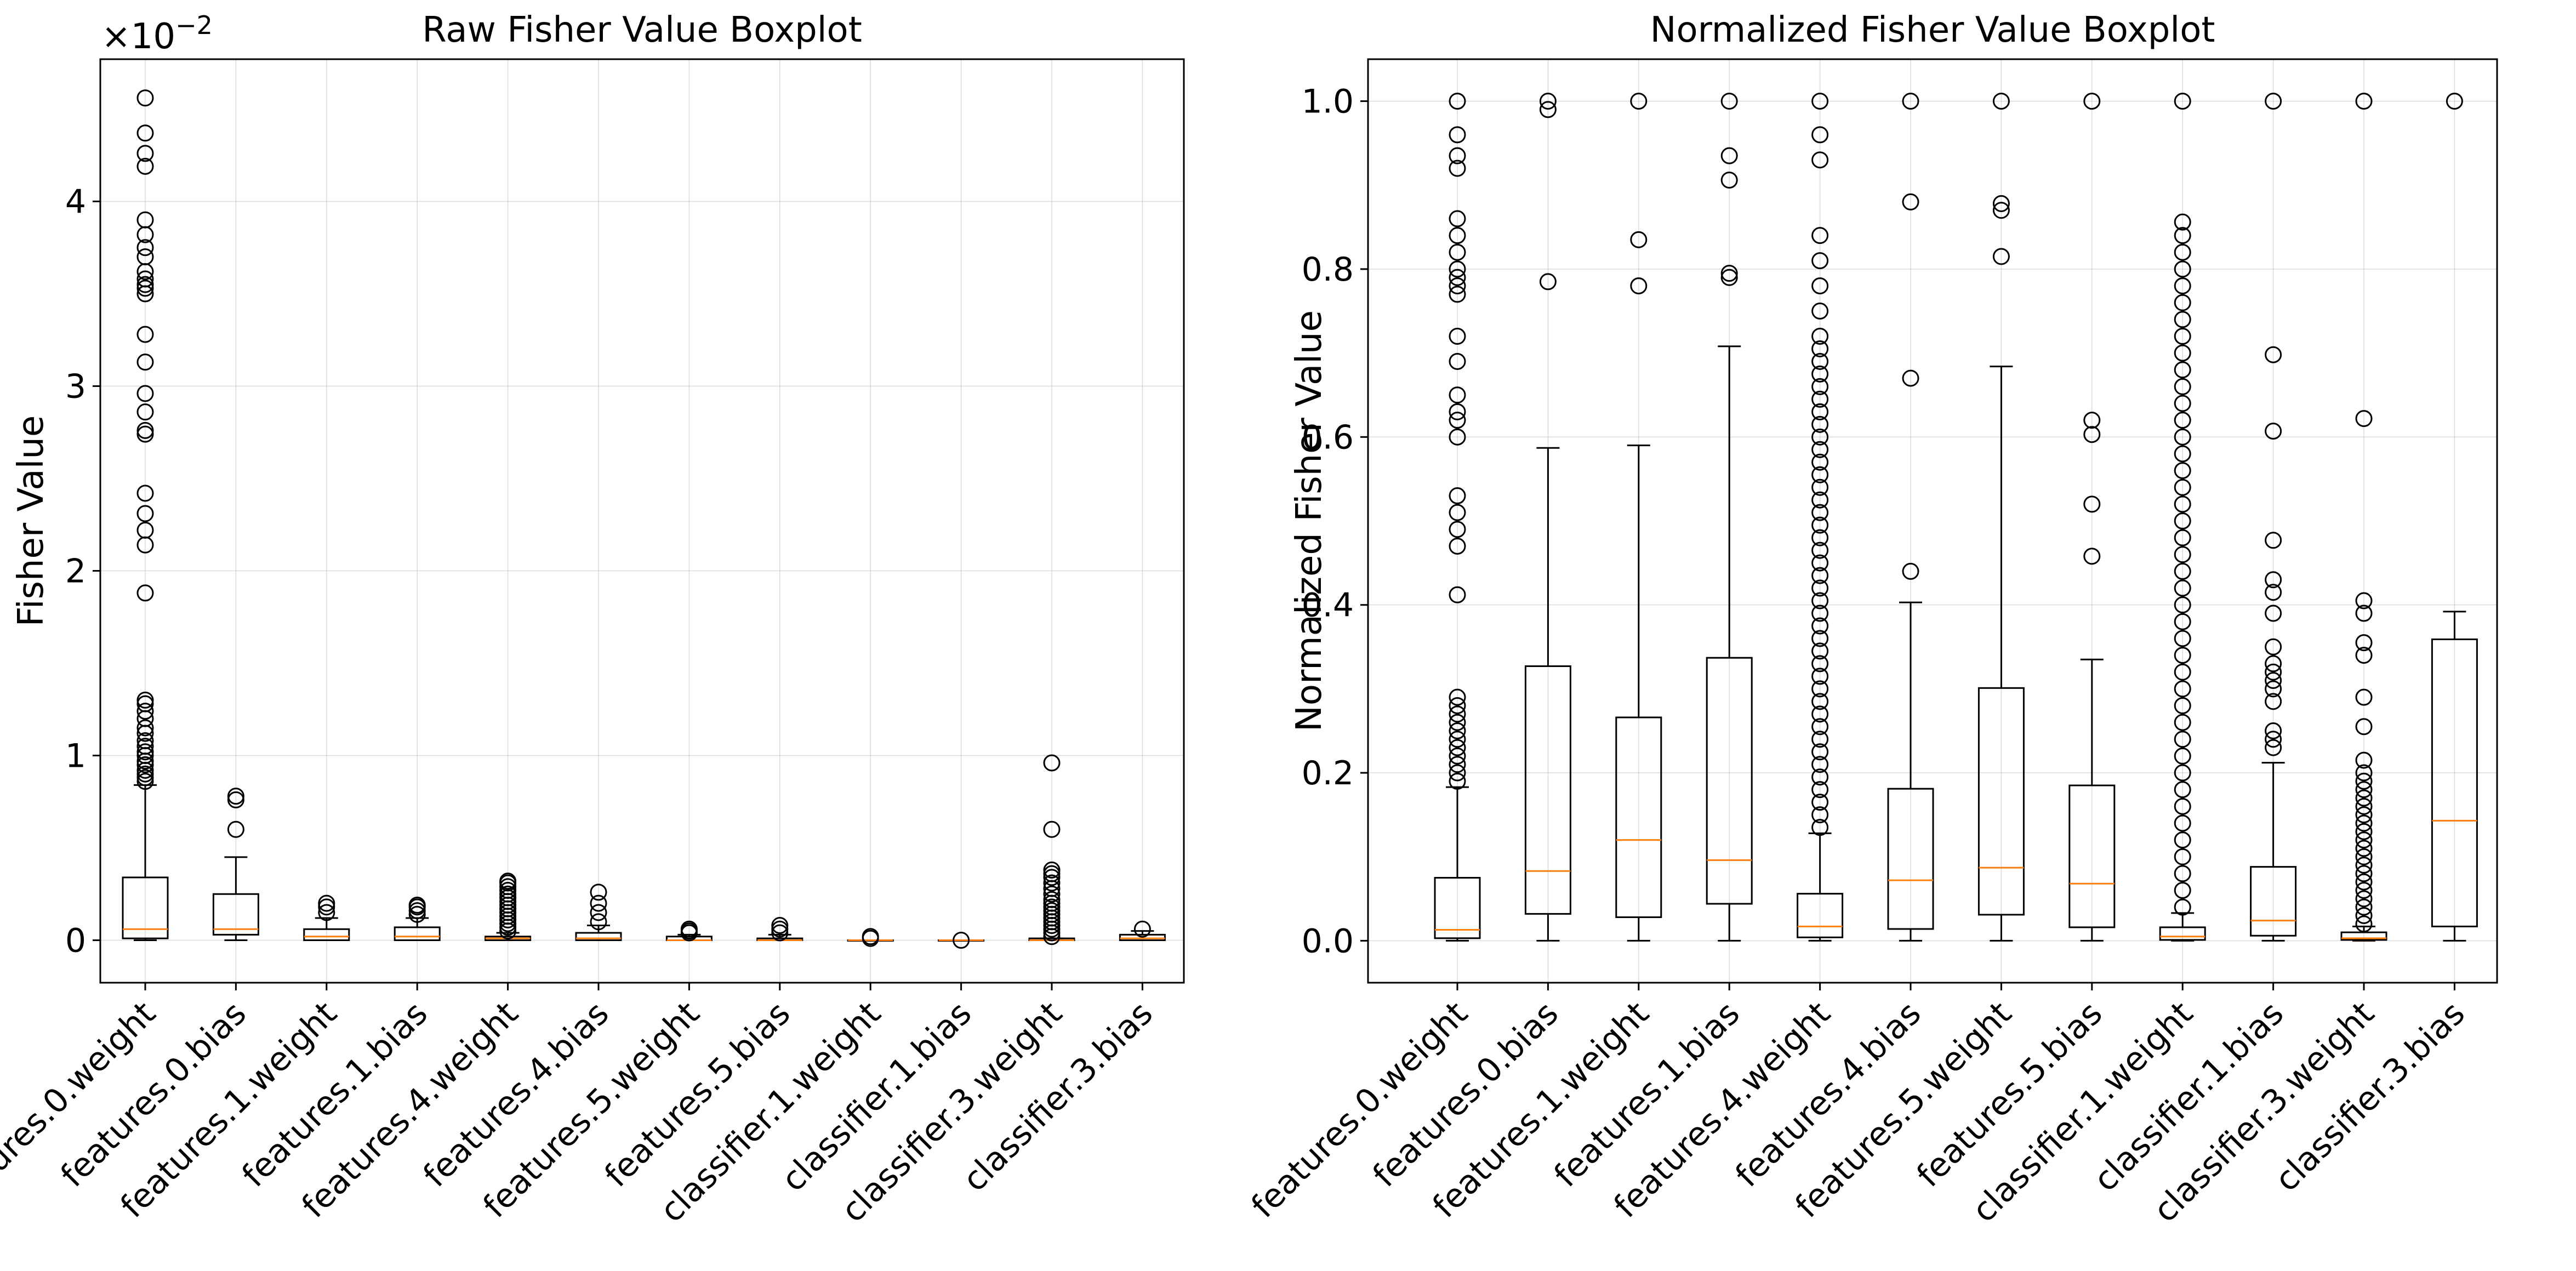 This screenshot has width=2576, height=1271. What do you see at coordinates (689, 931) in the screenshot?
I see `box-features.5.weight` at bounding box center [689, 931].